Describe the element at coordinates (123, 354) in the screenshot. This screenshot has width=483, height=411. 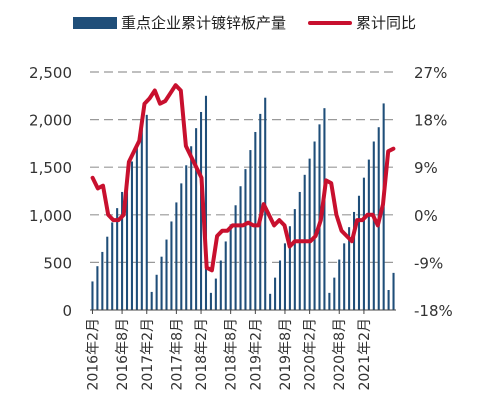
I see `x-tick-label: 2016年8月` at that location.